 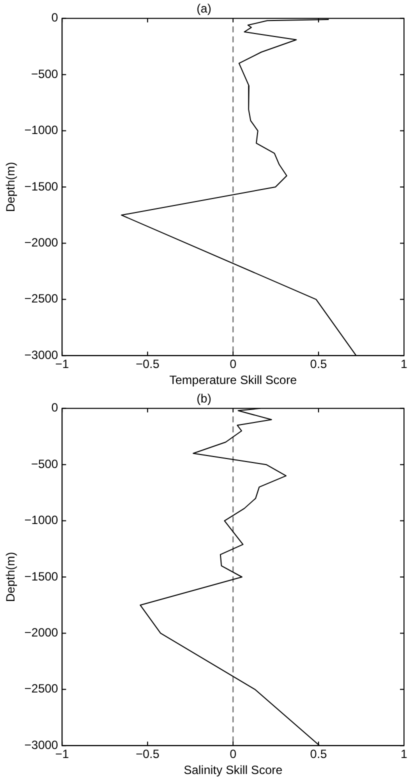 I want to click on x-axis-title: Temperature Skill Score, so click(x=233, y=380).